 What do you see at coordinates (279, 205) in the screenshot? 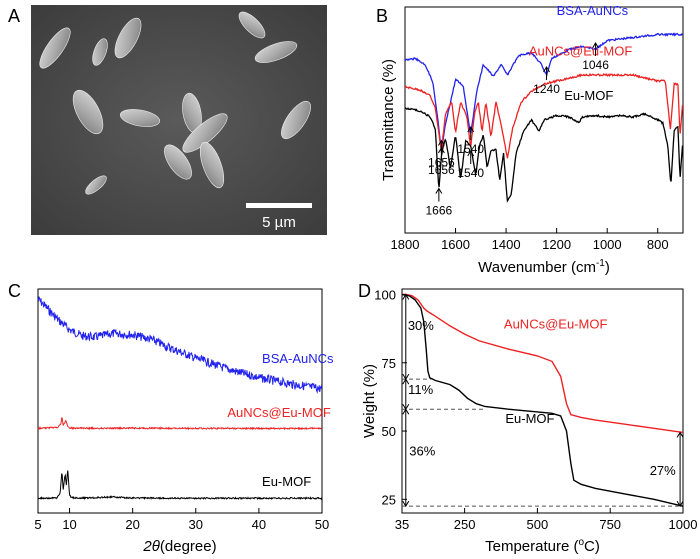
I see `scale-bar` at bounding box center [279, 205].